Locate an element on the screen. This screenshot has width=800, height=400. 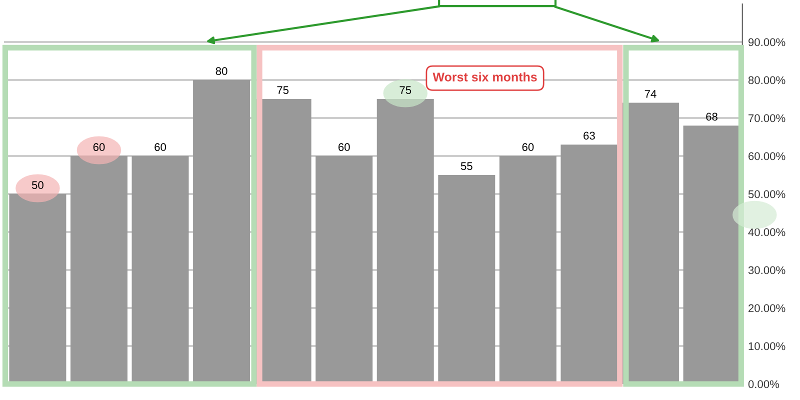
y-tick-label: 80.00% is located at coordinates (767, 80).